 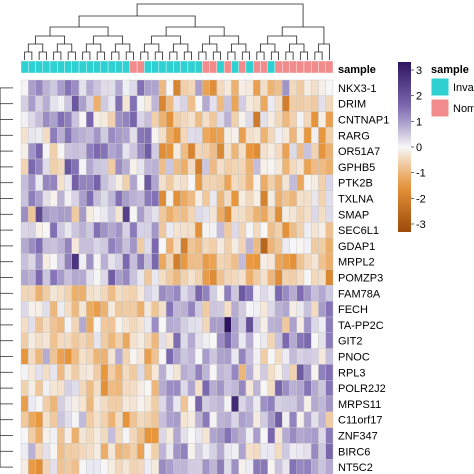 What do you see at coordinates (356, 200) in the screenshot?
I see `row-label: TXLNA` at bounding box center [356, 200].